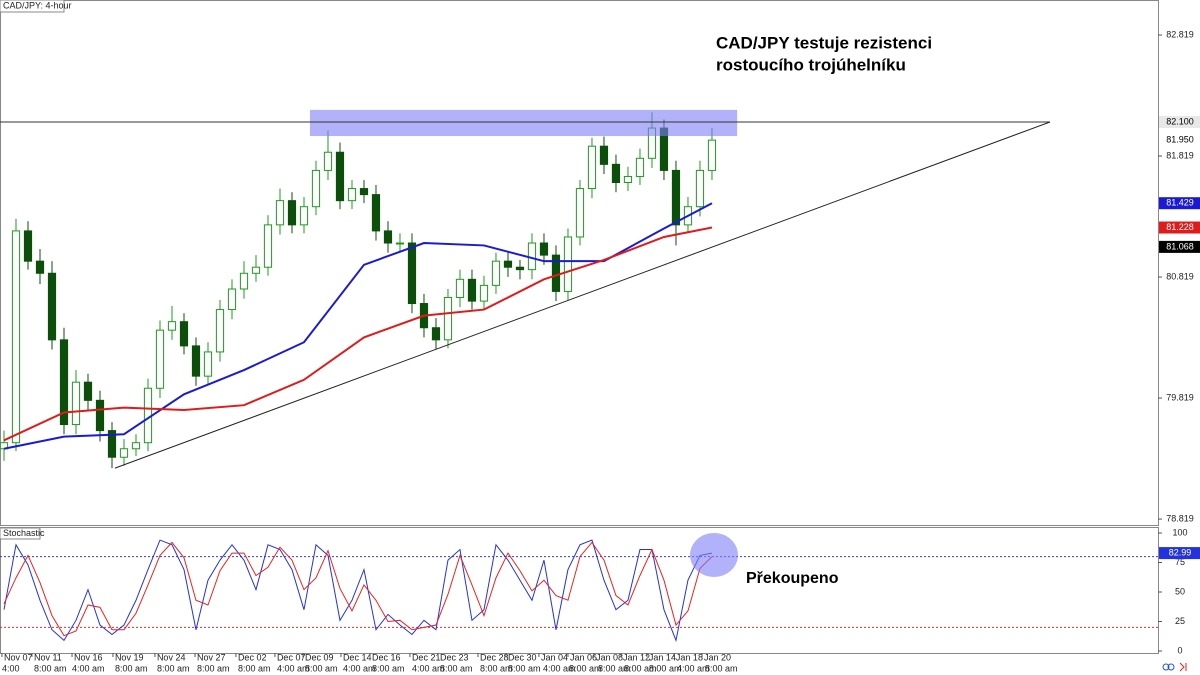  I want to click on y-tick-label: 50, so click(1180, 591).